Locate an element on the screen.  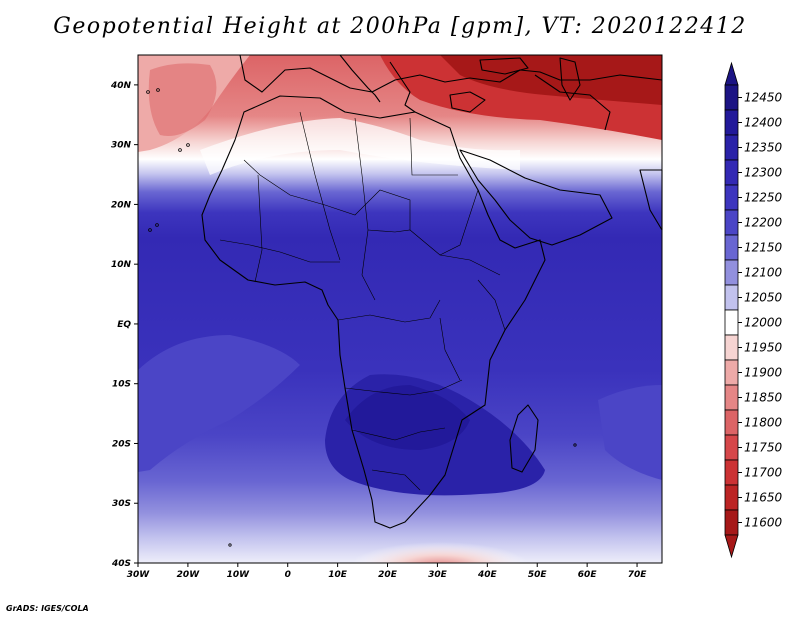
lat-tick-label: 10N is located at coordinates (121, 265).